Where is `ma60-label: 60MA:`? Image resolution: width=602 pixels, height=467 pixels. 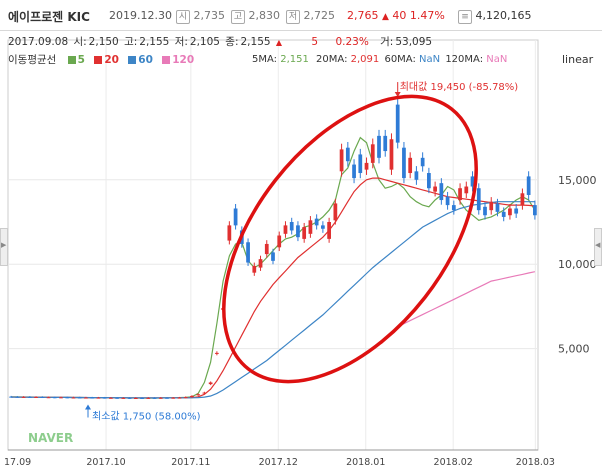
ma60-label: 60MA: is located at coordinates (400, 59).